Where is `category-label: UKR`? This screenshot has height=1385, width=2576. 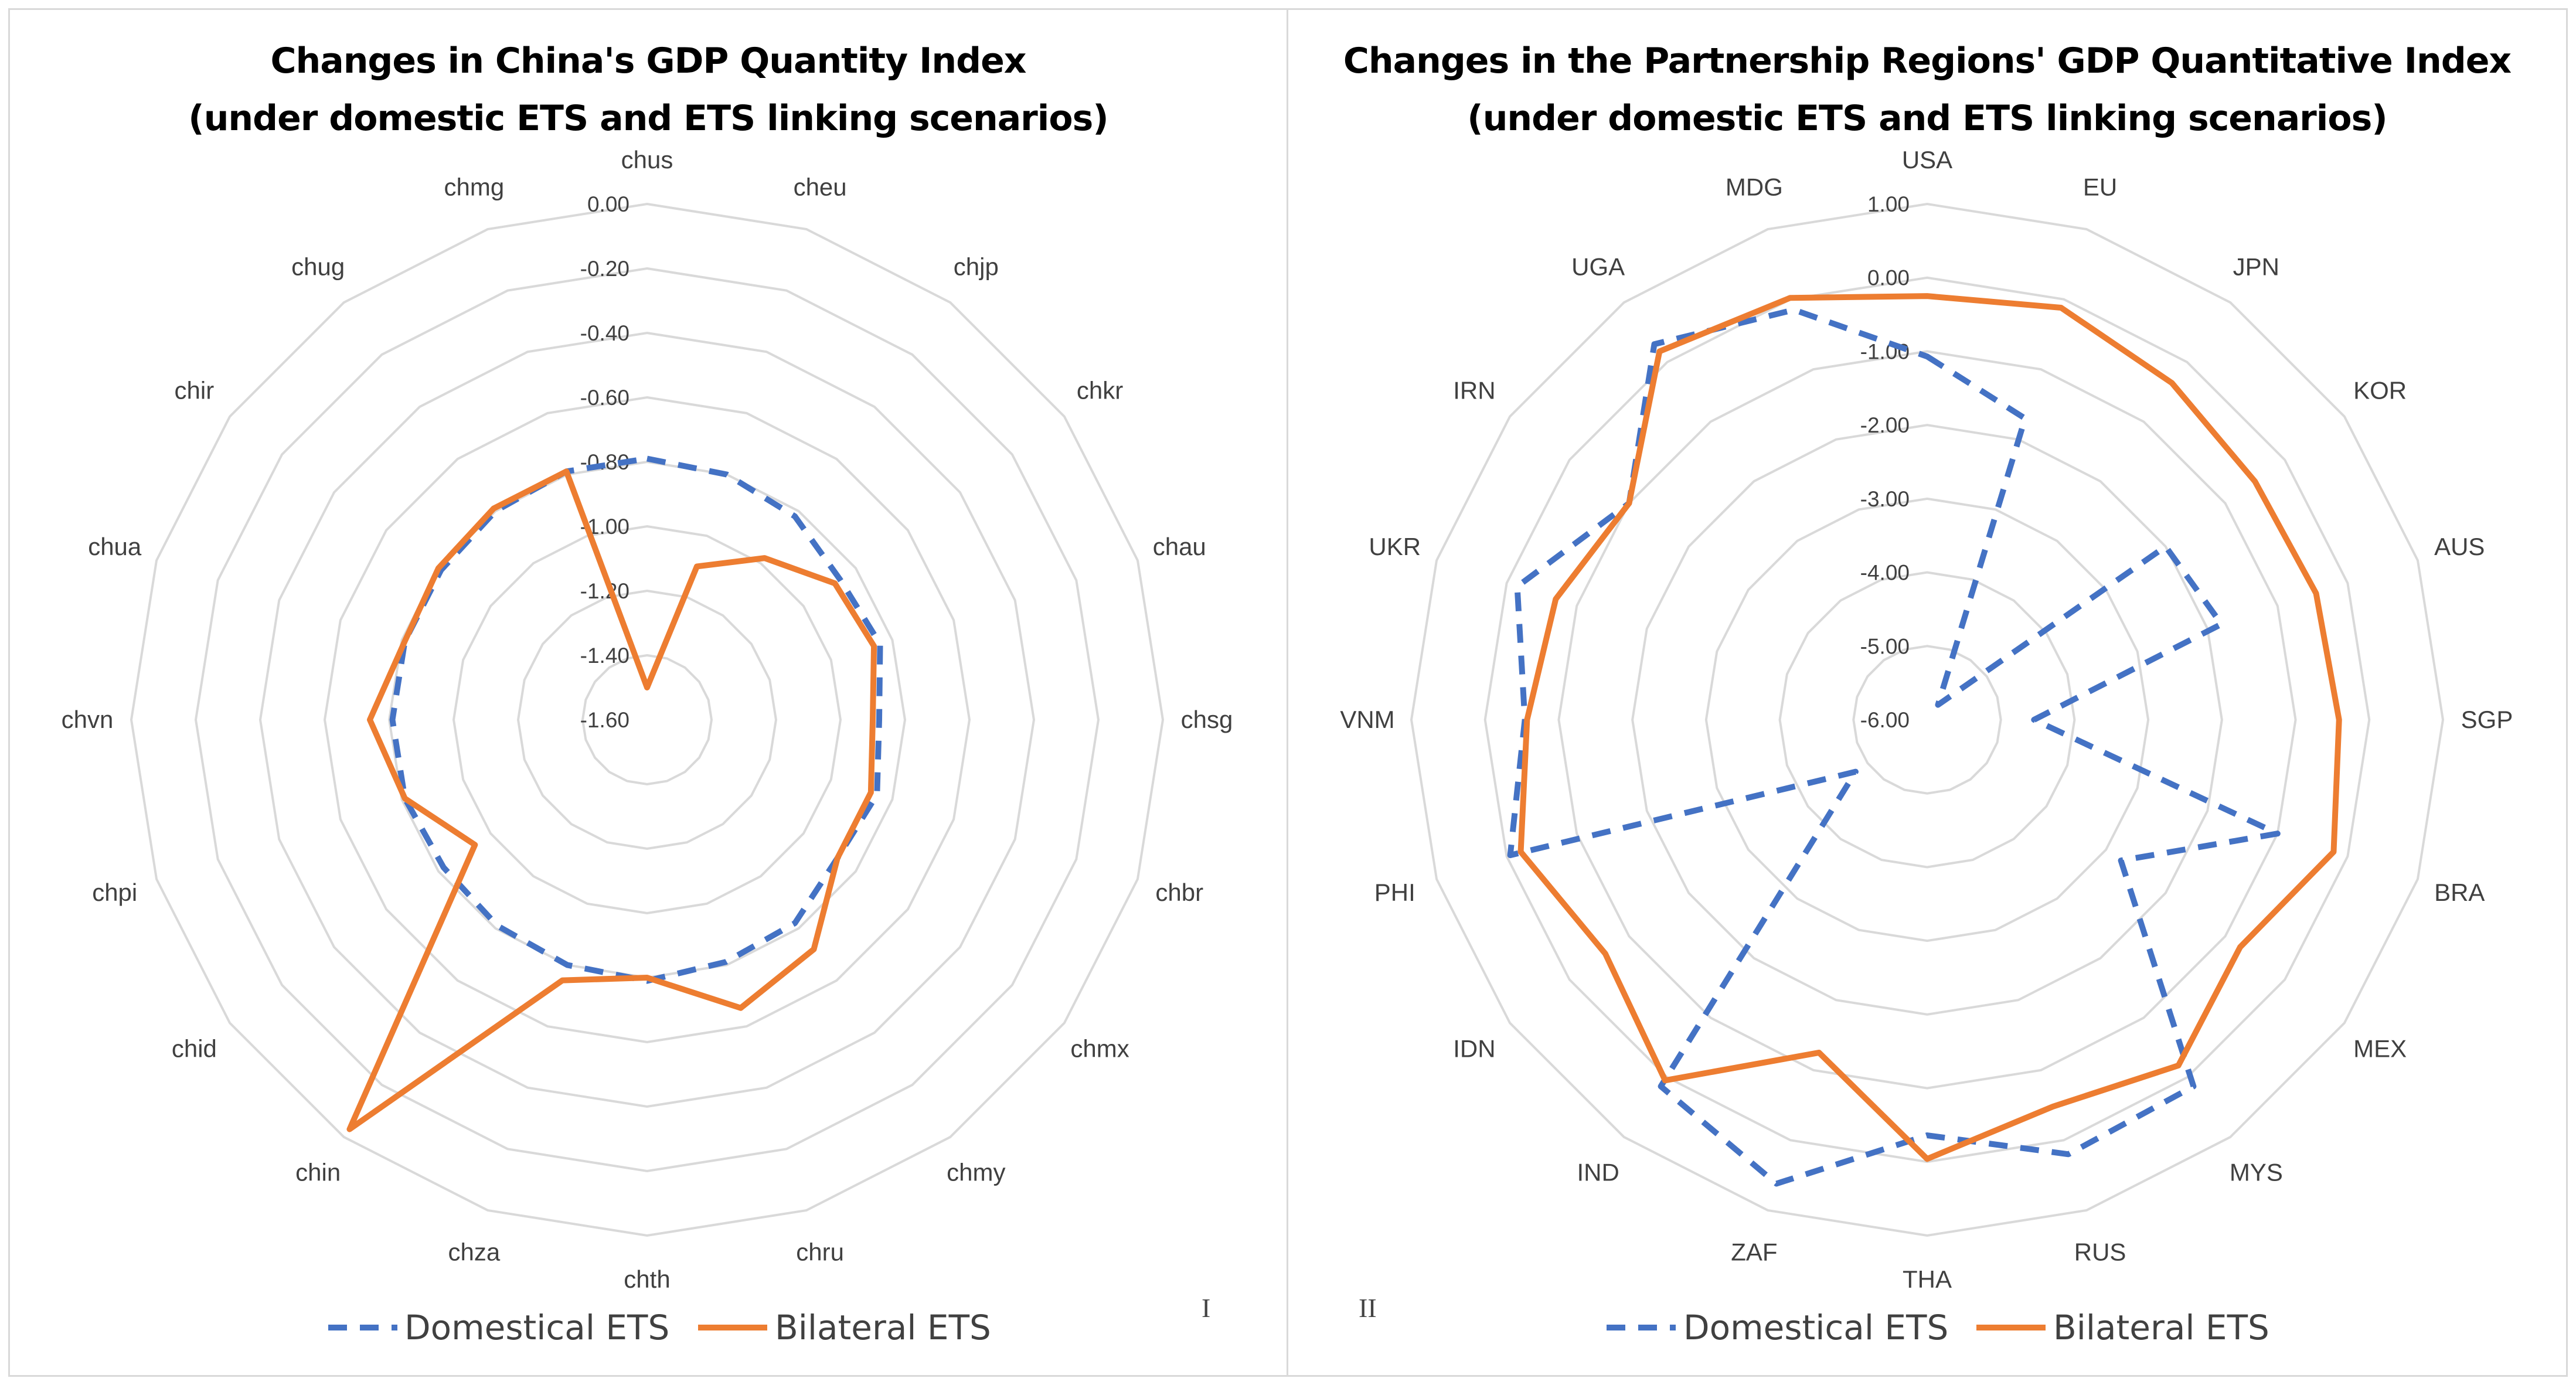
category-label: UKR is located at coordinates (1395, 546).